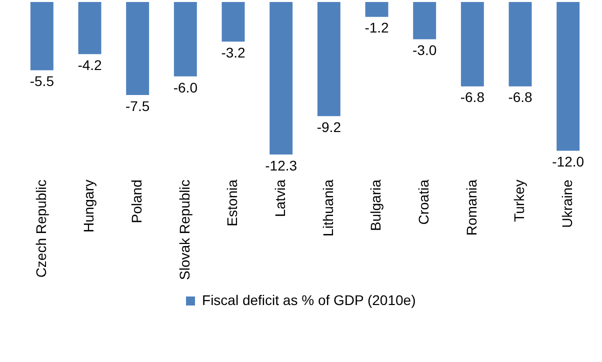  I want to click on data-label: -7.5, so click(138, 106).